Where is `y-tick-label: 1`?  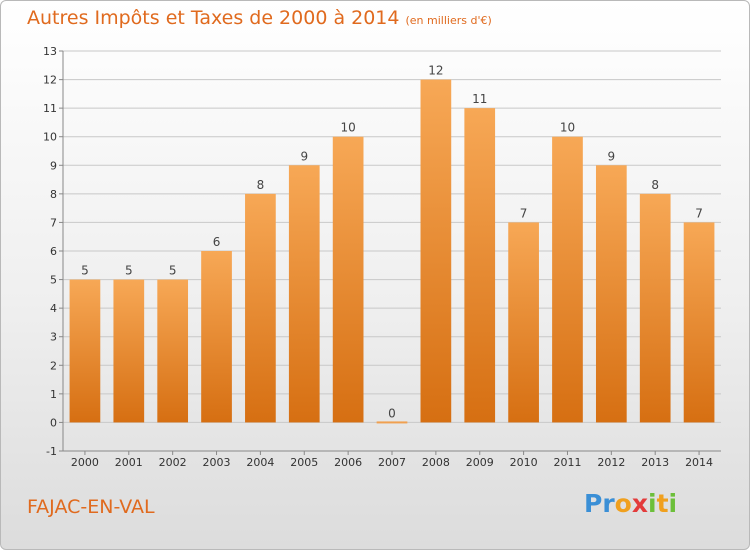
y-tick-label: 1 is located at coordinates (53, 394).